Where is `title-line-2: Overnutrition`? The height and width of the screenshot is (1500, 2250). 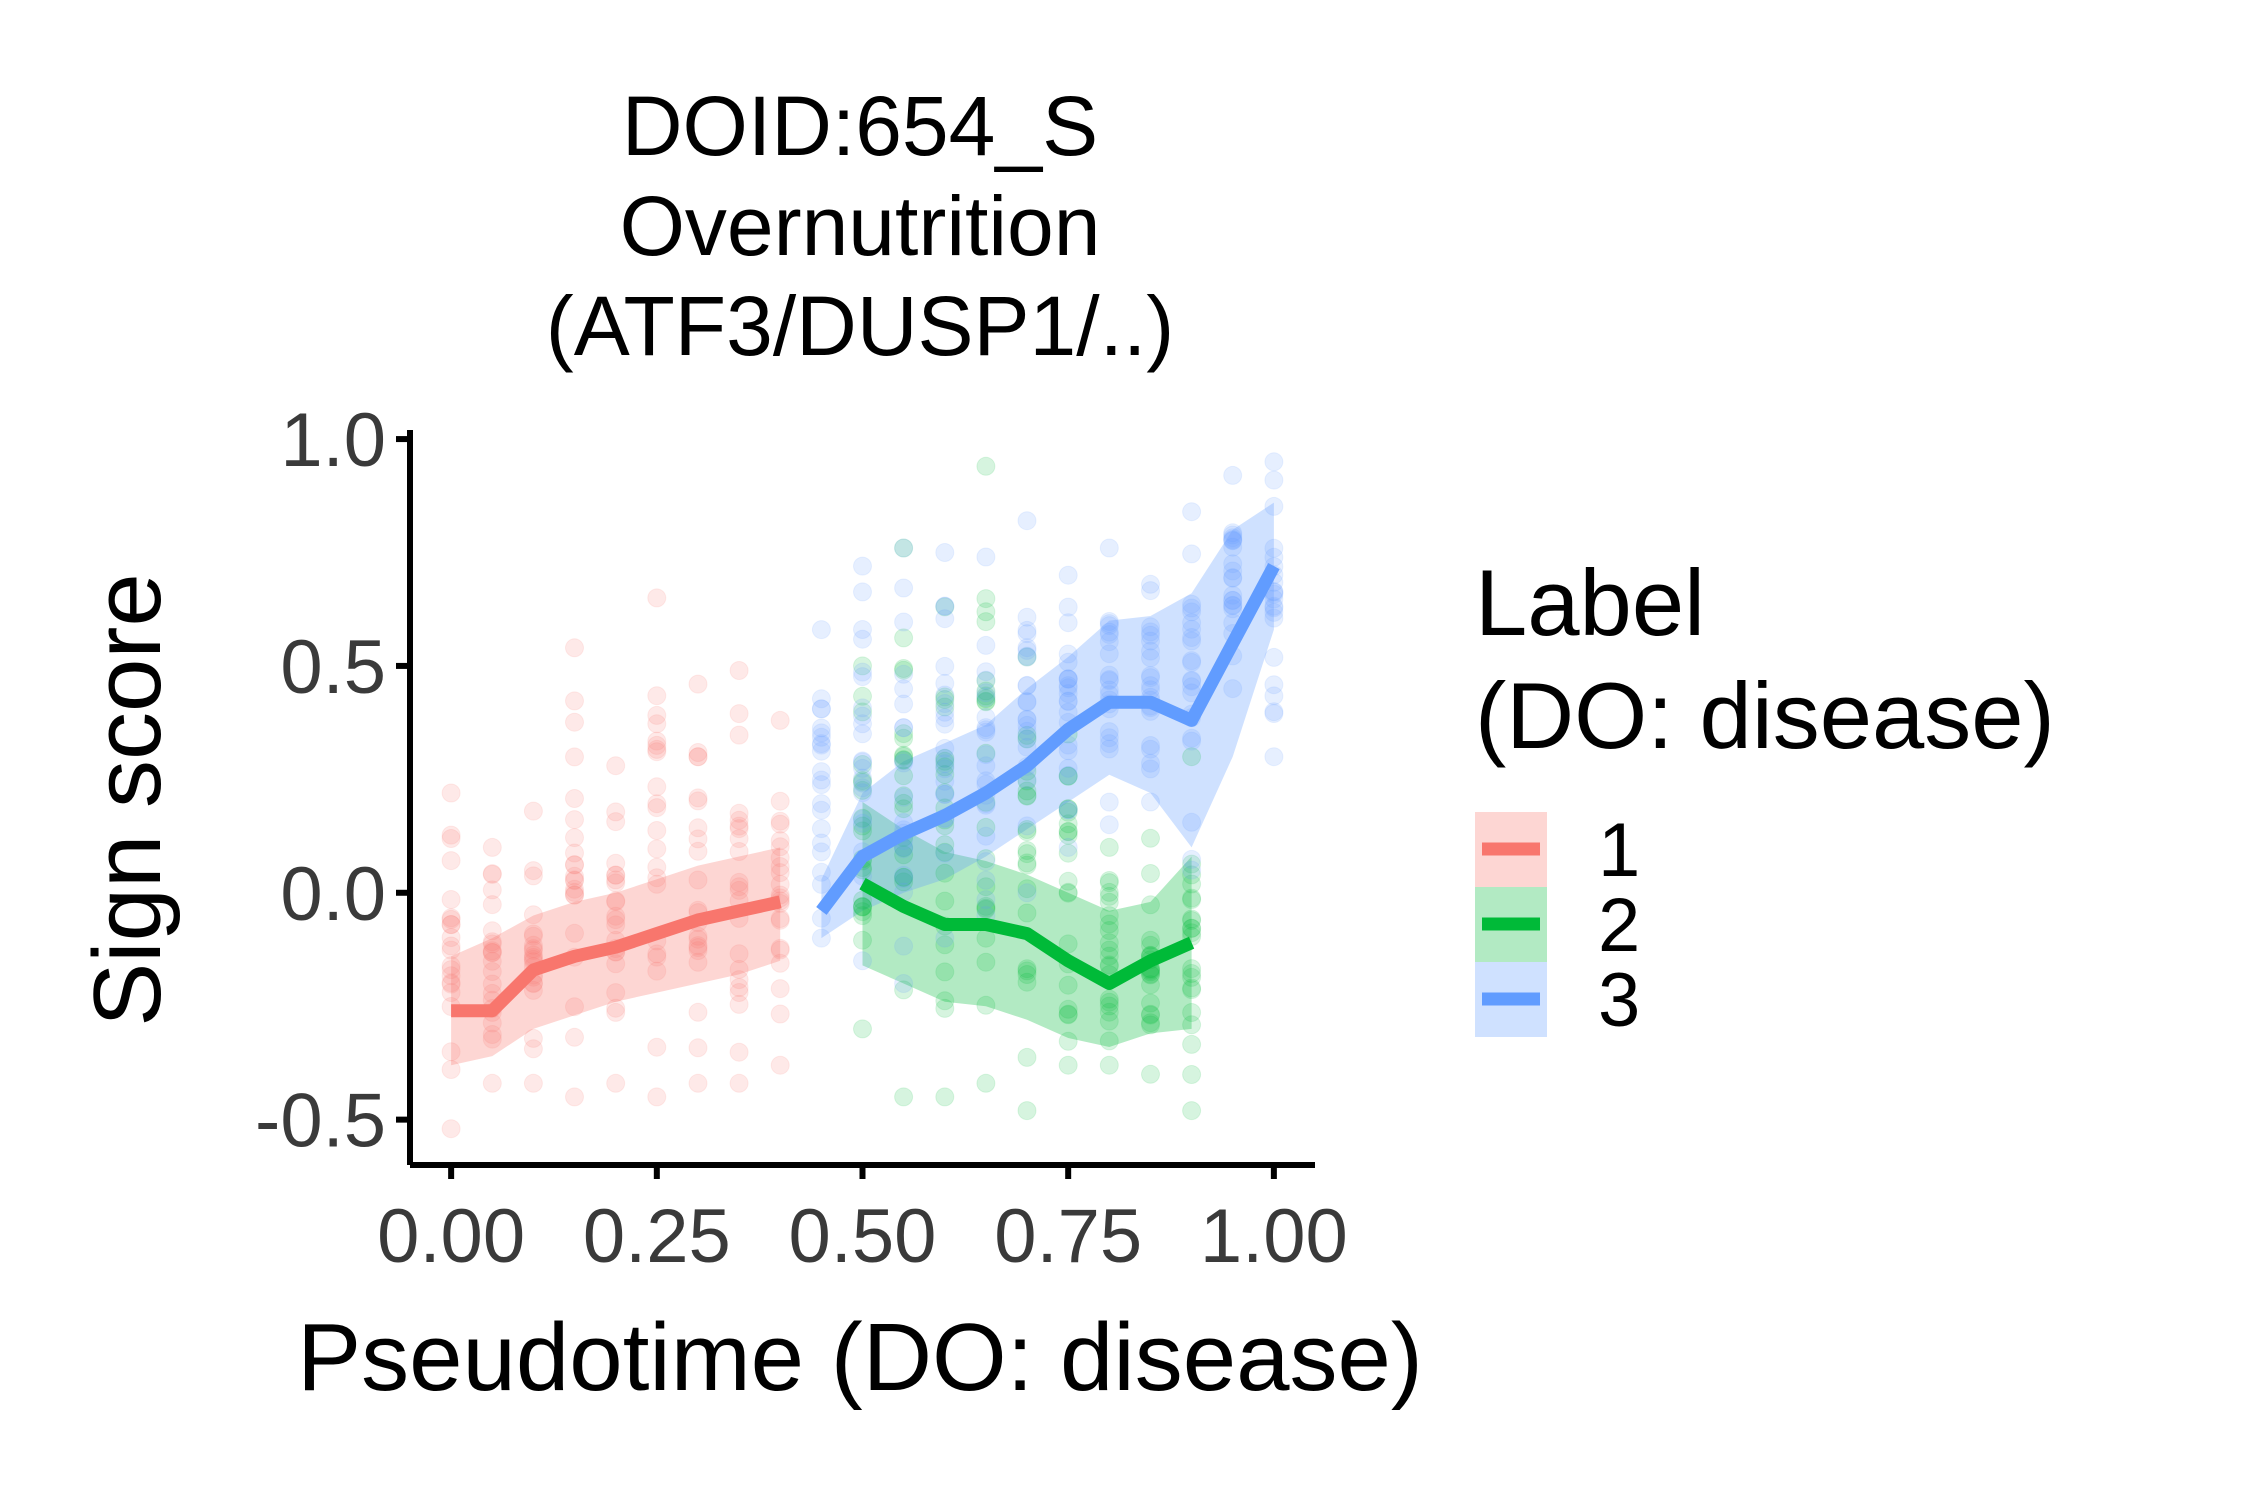
title-line-2: Overnutrition is located at coordinates (860, 226).